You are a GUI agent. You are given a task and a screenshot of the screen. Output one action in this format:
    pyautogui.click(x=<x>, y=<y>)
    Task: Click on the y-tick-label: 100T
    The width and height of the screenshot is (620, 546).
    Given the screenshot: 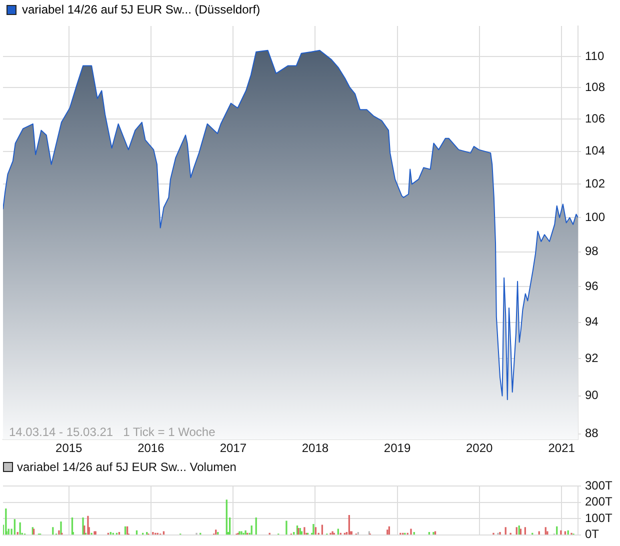 What is the action you would take?
    pyautogui.click(x=599, y=517)
    